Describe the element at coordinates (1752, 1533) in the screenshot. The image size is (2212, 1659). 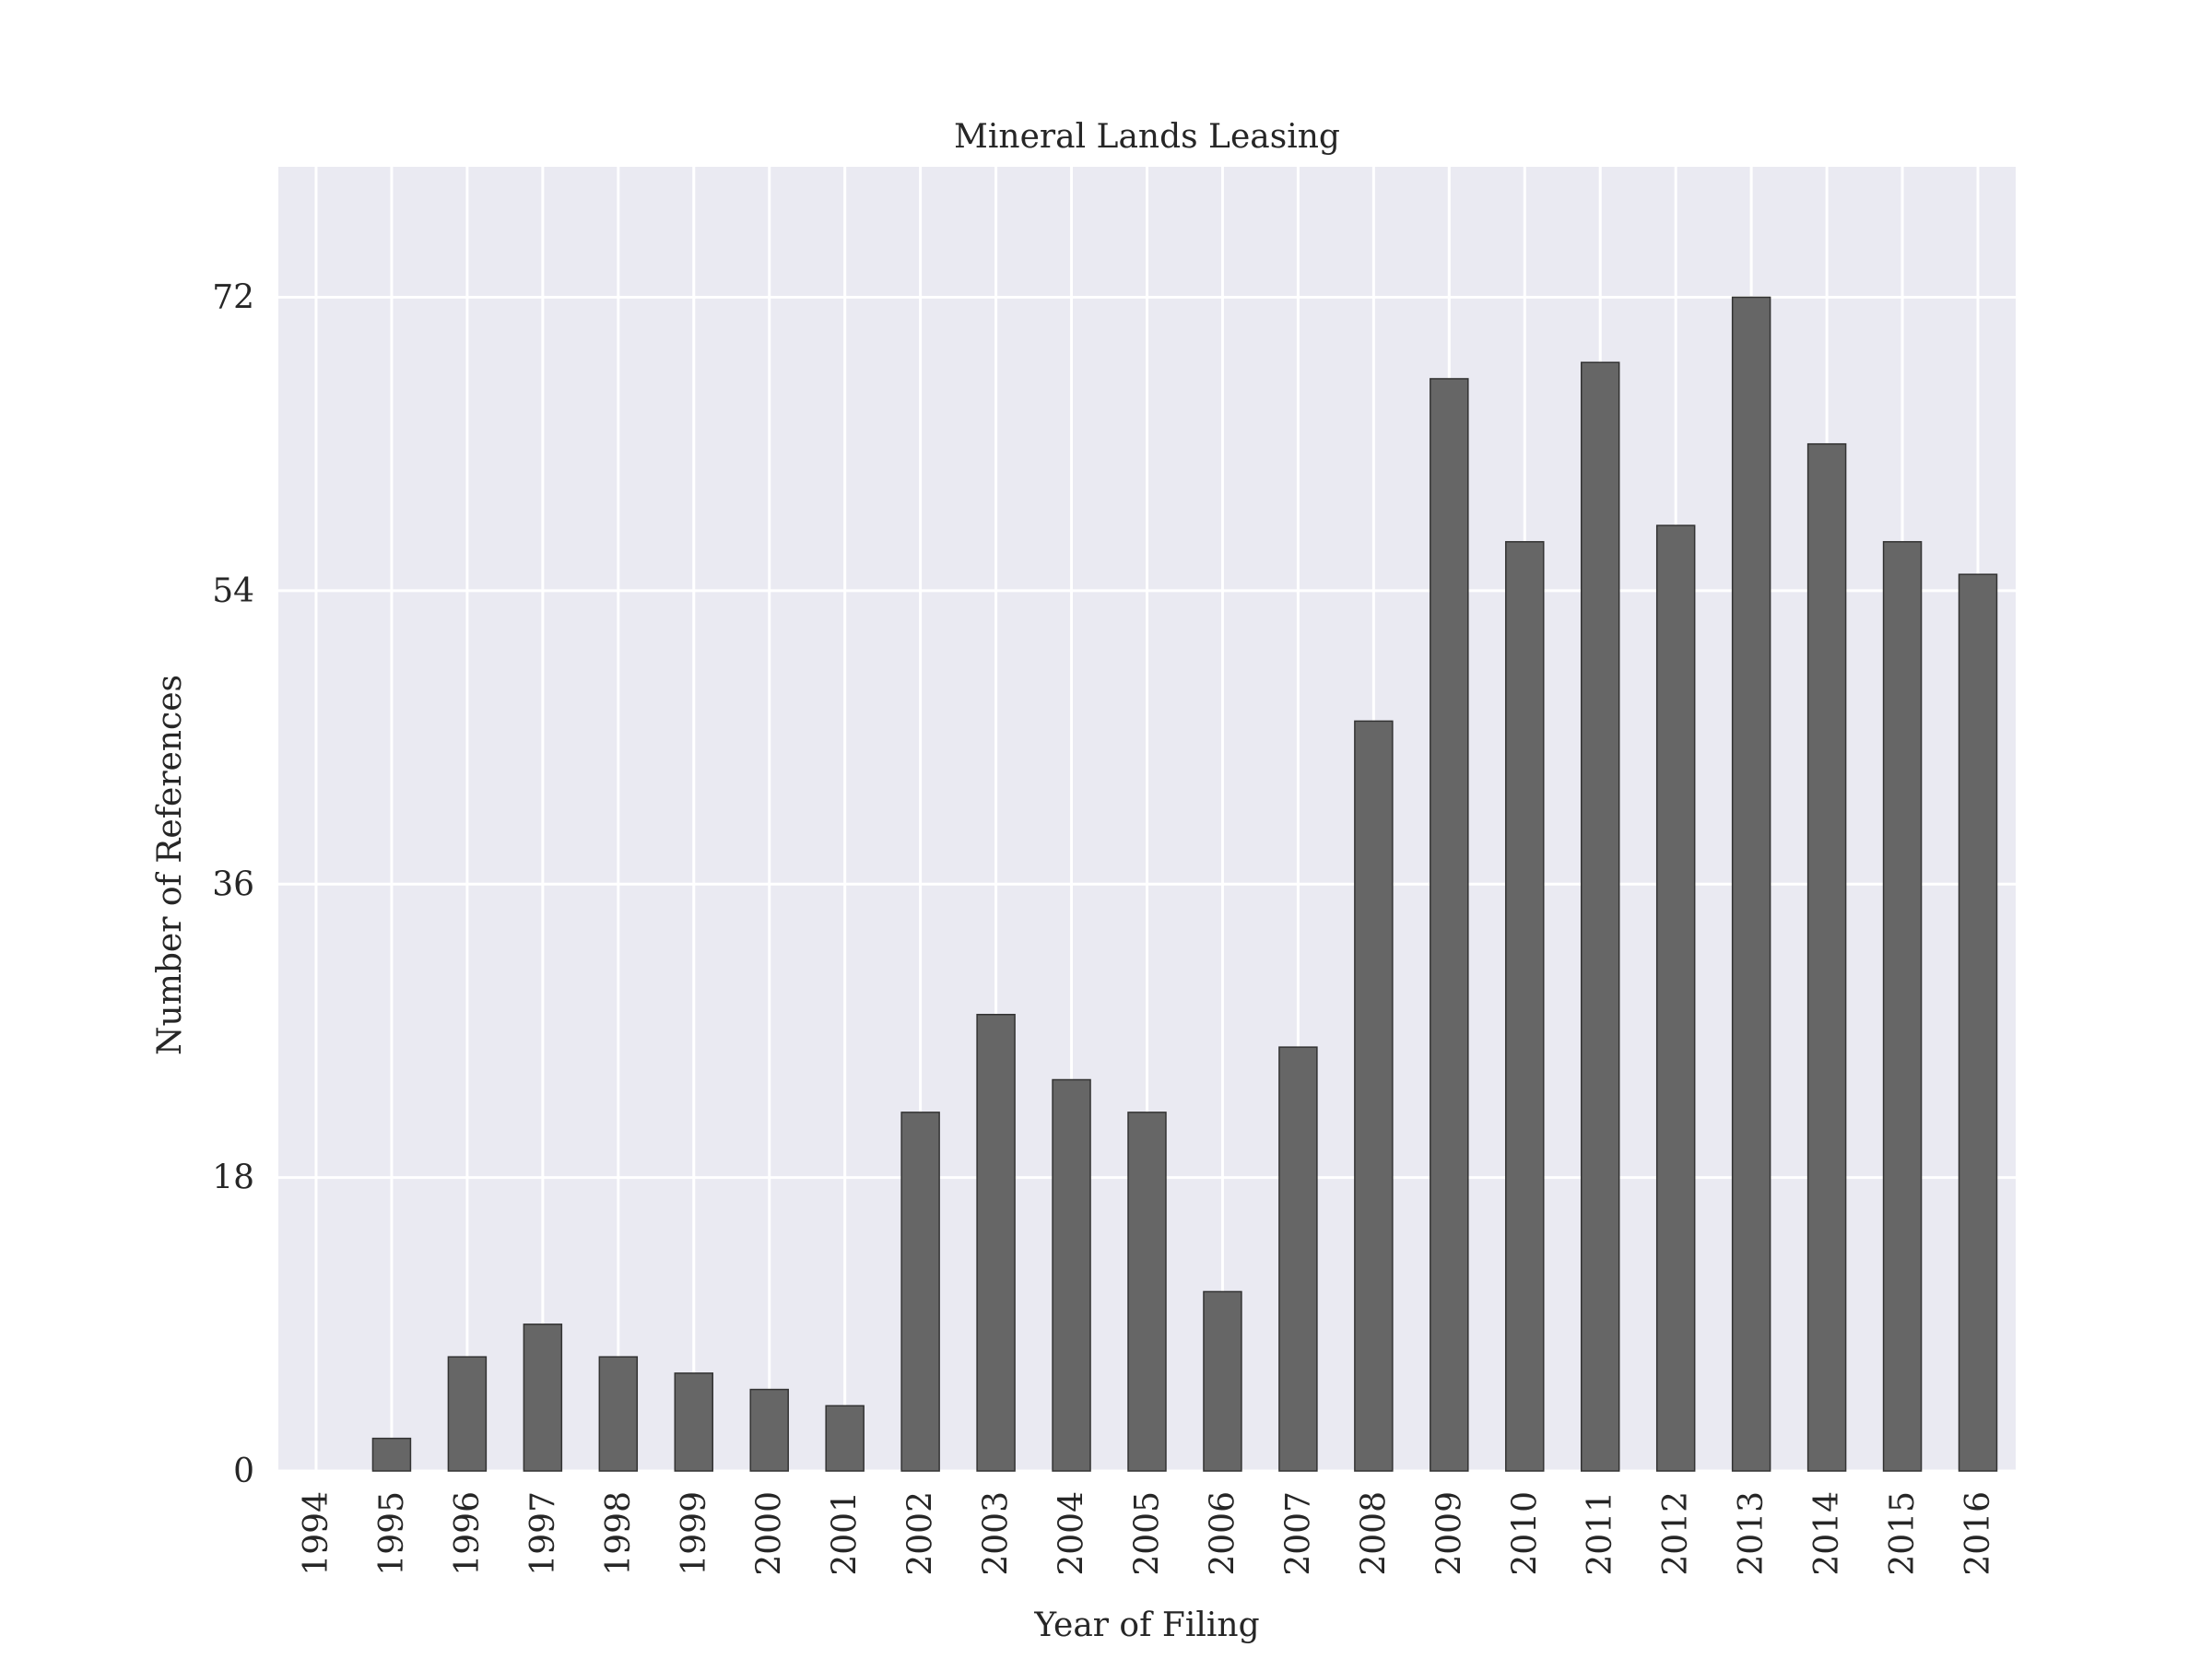
I see `x-tick-label: 2013` at that location.